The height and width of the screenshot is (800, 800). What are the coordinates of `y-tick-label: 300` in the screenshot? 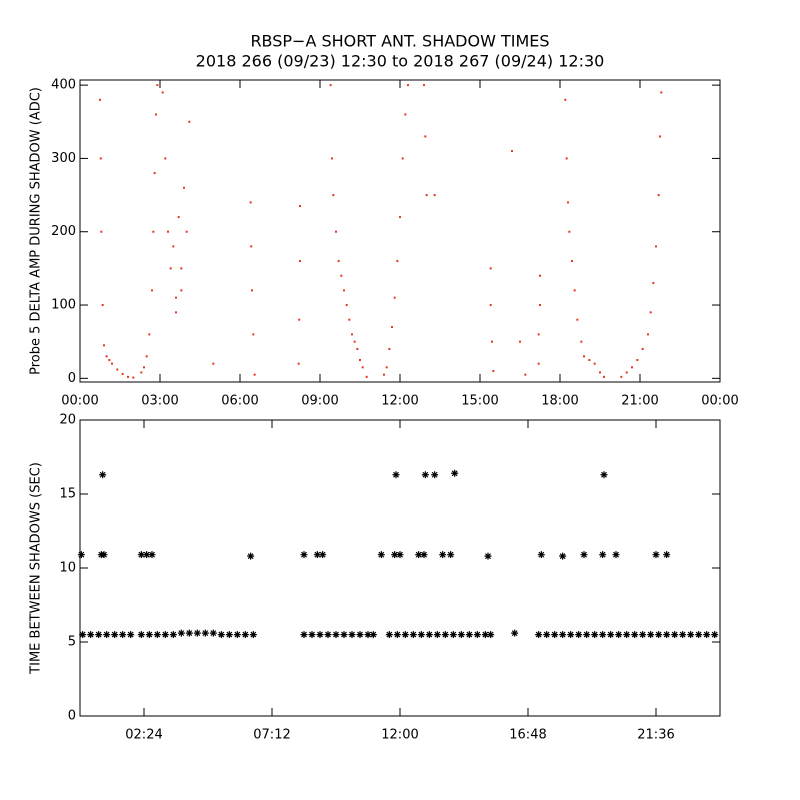 It's located at (63, 158).